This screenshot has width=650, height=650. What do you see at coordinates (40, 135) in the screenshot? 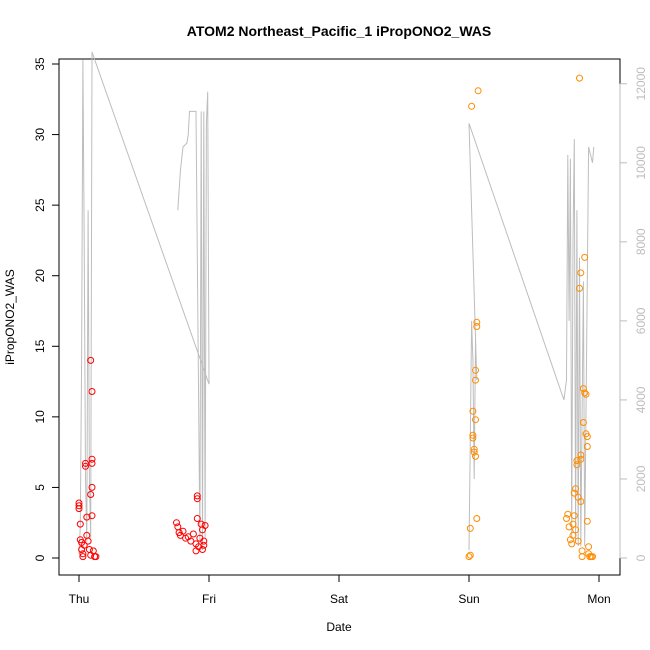
I see `y-tick-label: 30` at bounding box center [40, 135].